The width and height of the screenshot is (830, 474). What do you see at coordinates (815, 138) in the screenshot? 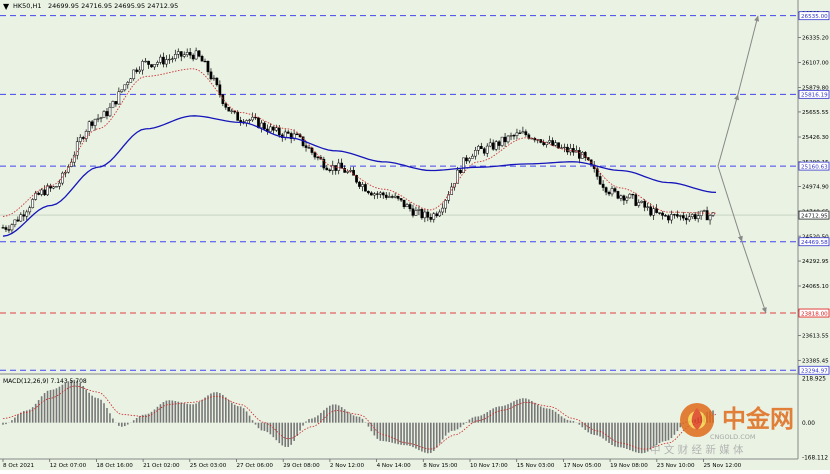
I see `price-tick-label: 25426.30` at bounding box center [815, 138].